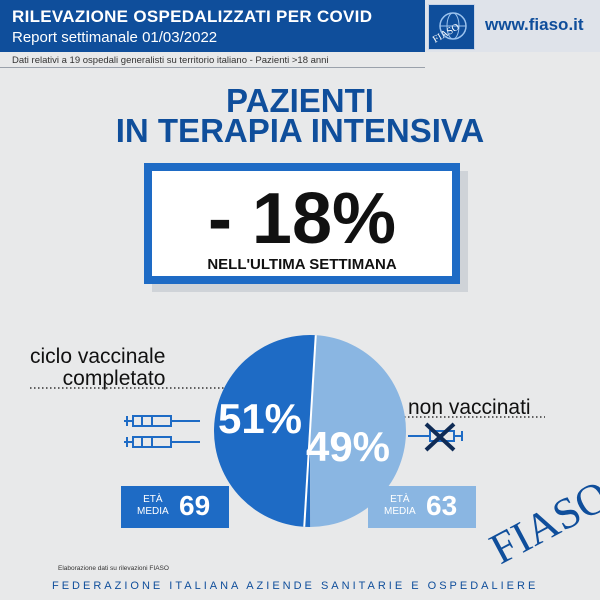 The height and width of the screenshot is (600, 600). Describe the element at coordinates (114, 378) in the screenshot. I see `label-vaccinated-line2: completato` at that location.